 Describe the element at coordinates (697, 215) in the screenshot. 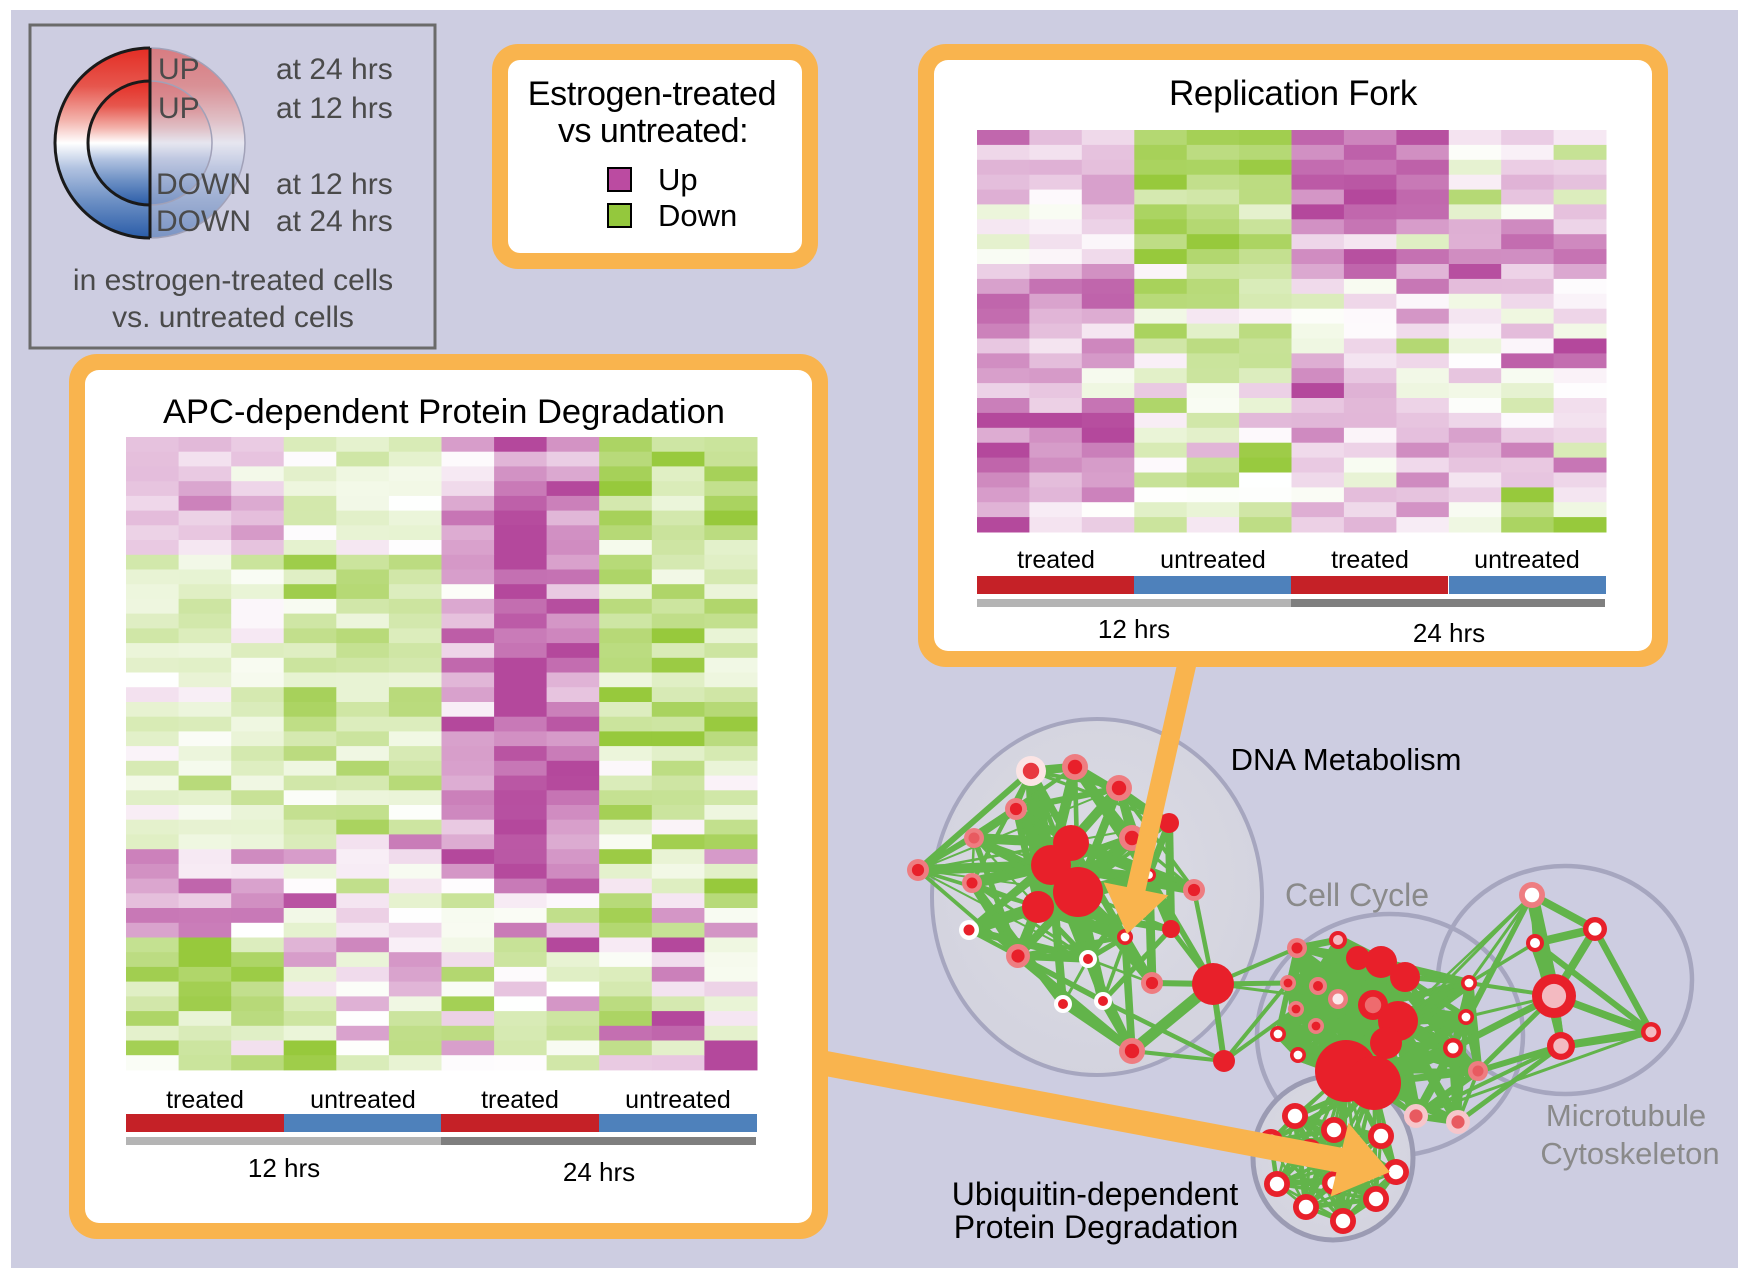

I see `svg-text: Down` at that location.